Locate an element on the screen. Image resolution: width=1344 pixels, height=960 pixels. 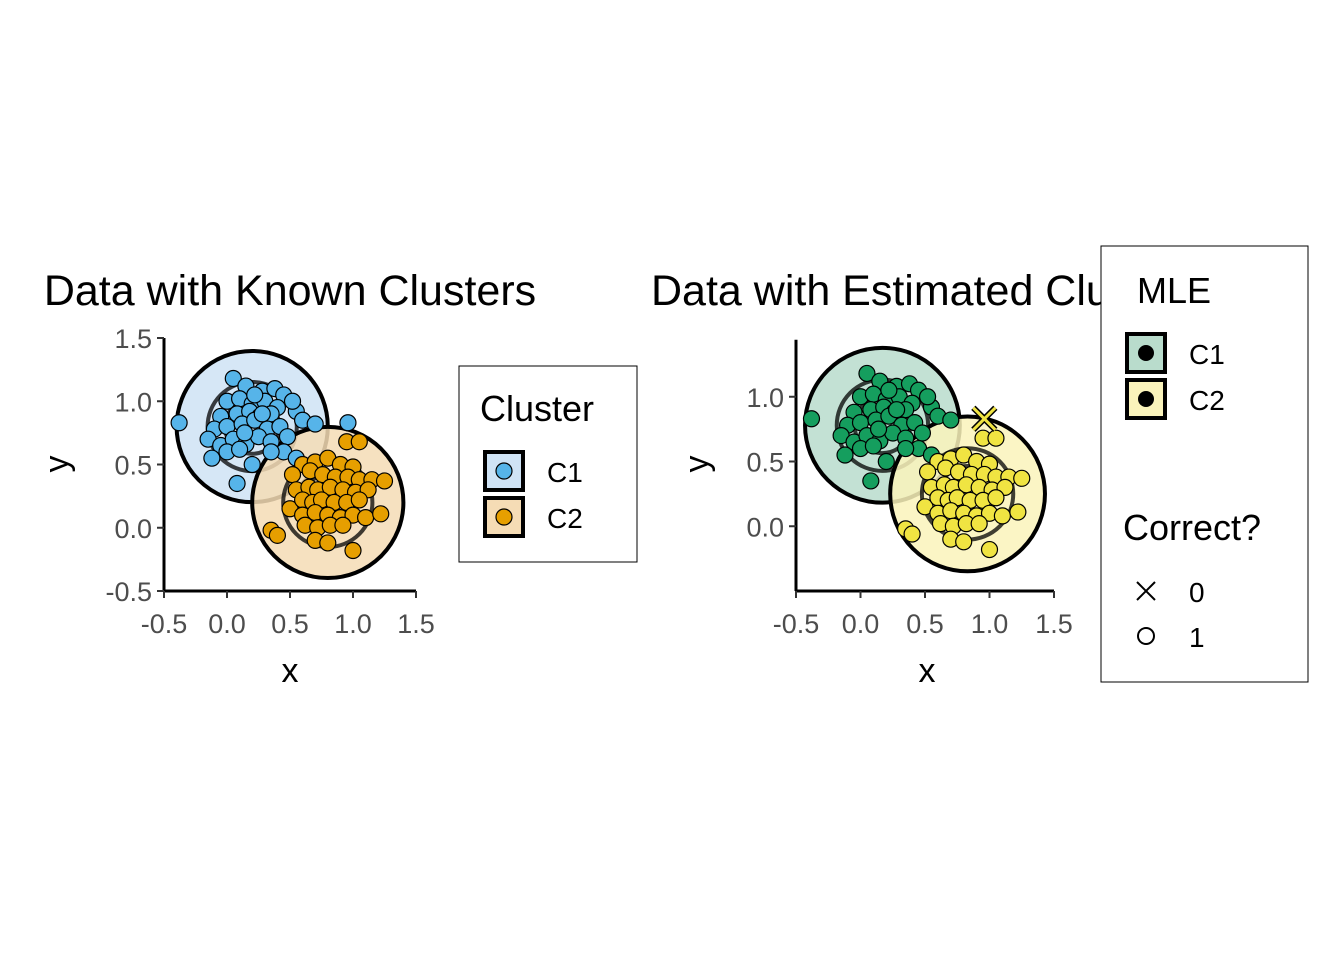
right-x-tick-label-3: 1.0 is located at coordinates (990, 624).